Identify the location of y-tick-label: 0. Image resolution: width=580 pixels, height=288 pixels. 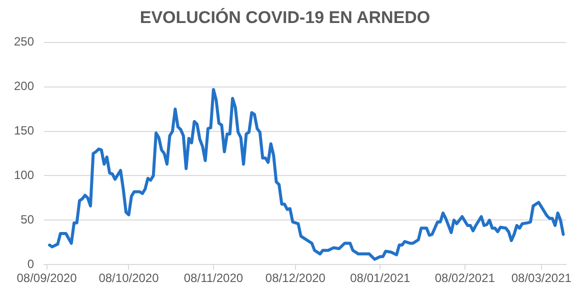
(30, 263).